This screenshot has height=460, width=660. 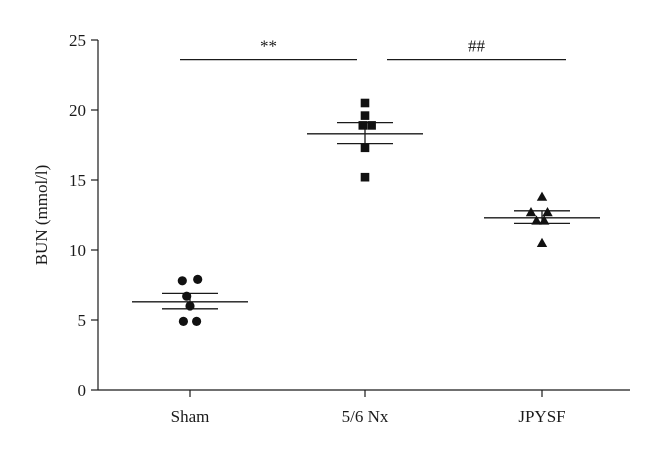 What do you see at coordinates (77, 180) in the screenshot?
I see `y-tick-label-15: 15` at bounding box center [77, 180].